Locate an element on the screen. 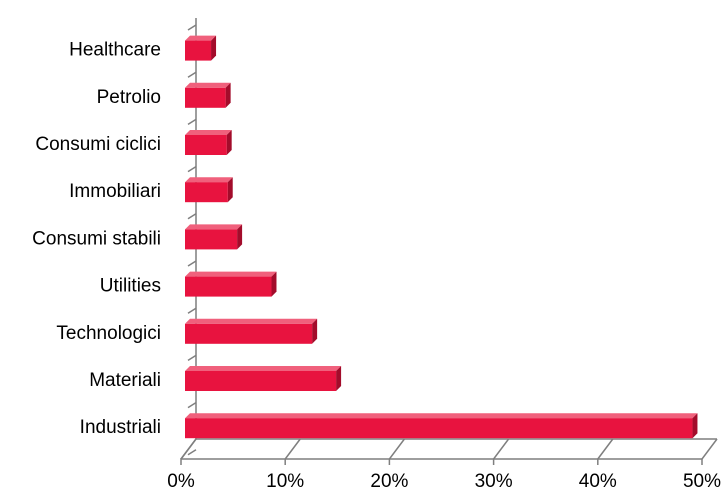 The width and height of the screenshot is (724, 490). x-tick-label: 50% is located at coordinates (702, 480).